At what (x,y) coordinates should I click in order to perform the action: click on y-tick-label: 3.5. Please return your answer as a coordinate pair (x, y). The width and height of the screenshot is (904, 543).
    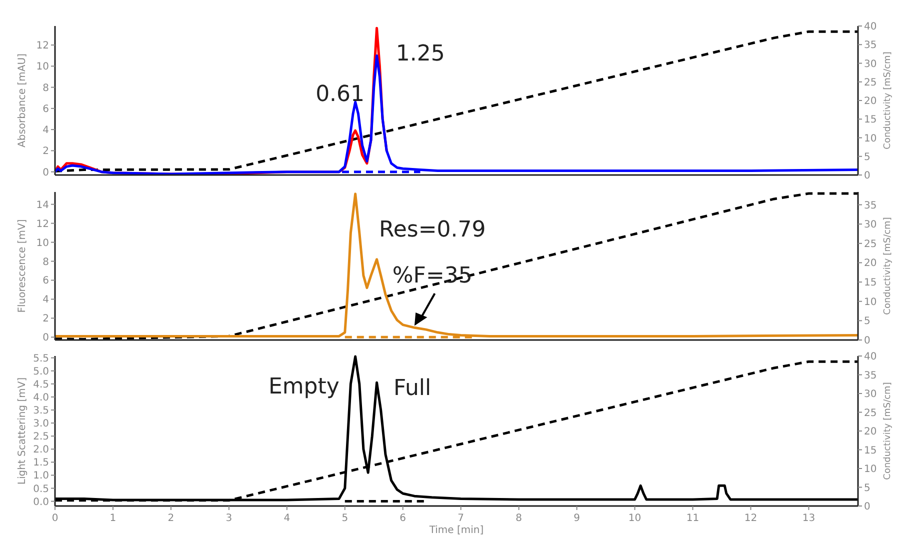
    Looking at the image, I should click on (41, 411).